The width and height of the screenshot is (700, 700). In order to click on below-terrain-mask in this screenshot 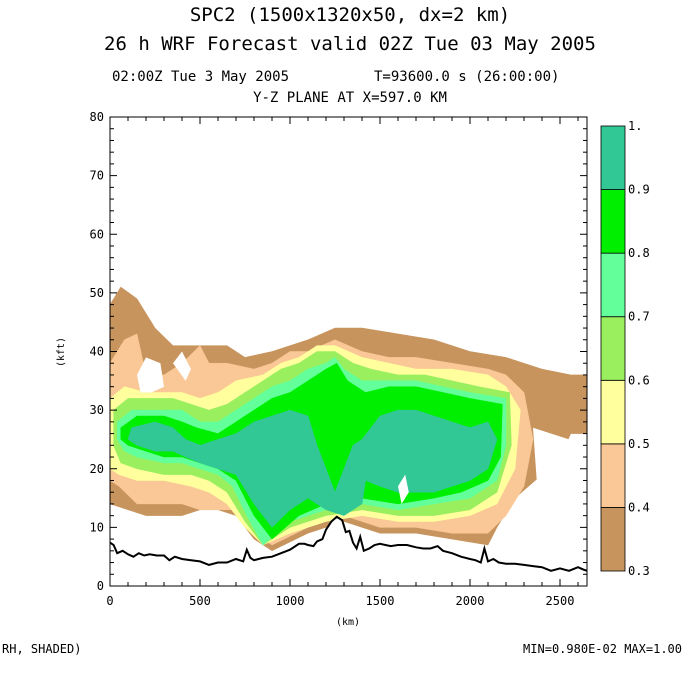, I will do `click(348, 551)`.